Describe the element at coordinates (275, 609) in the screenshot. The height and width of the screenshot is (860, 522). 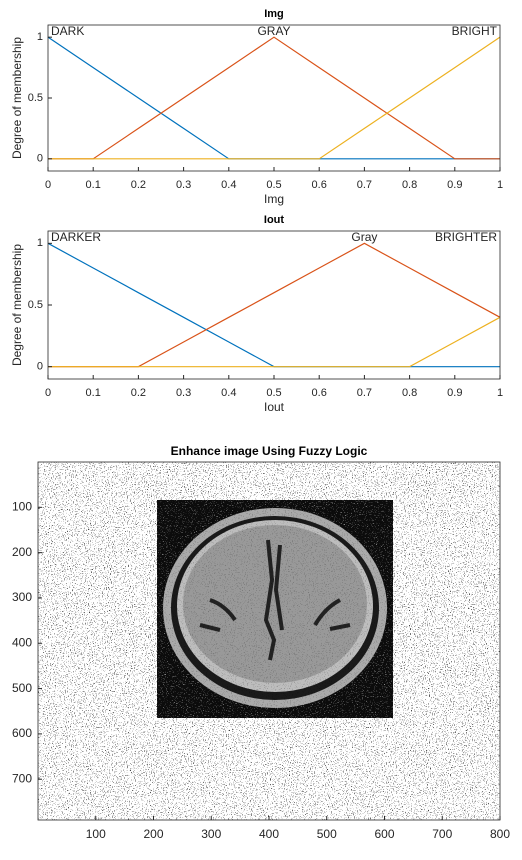
I see `brain-noise` at that location.